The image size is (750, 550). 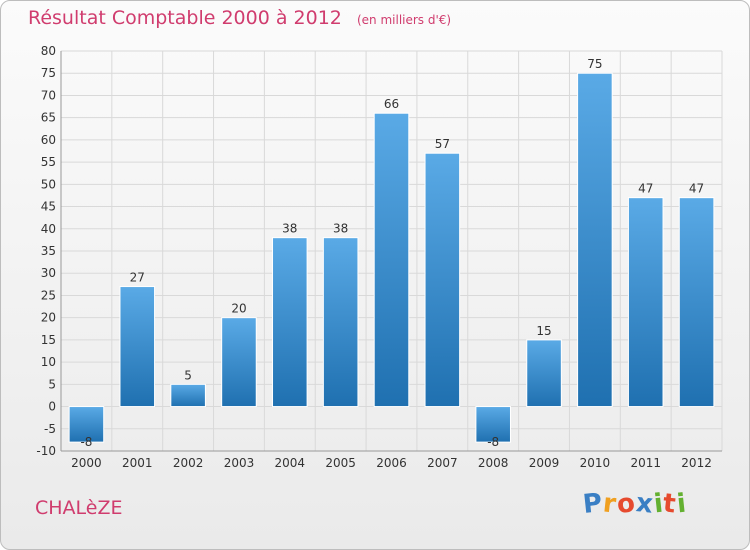 What do you see at coordinates (635, 504) in the screenshot?
I see `brand-logo: Proxiti` at bounding box center [635, 504].